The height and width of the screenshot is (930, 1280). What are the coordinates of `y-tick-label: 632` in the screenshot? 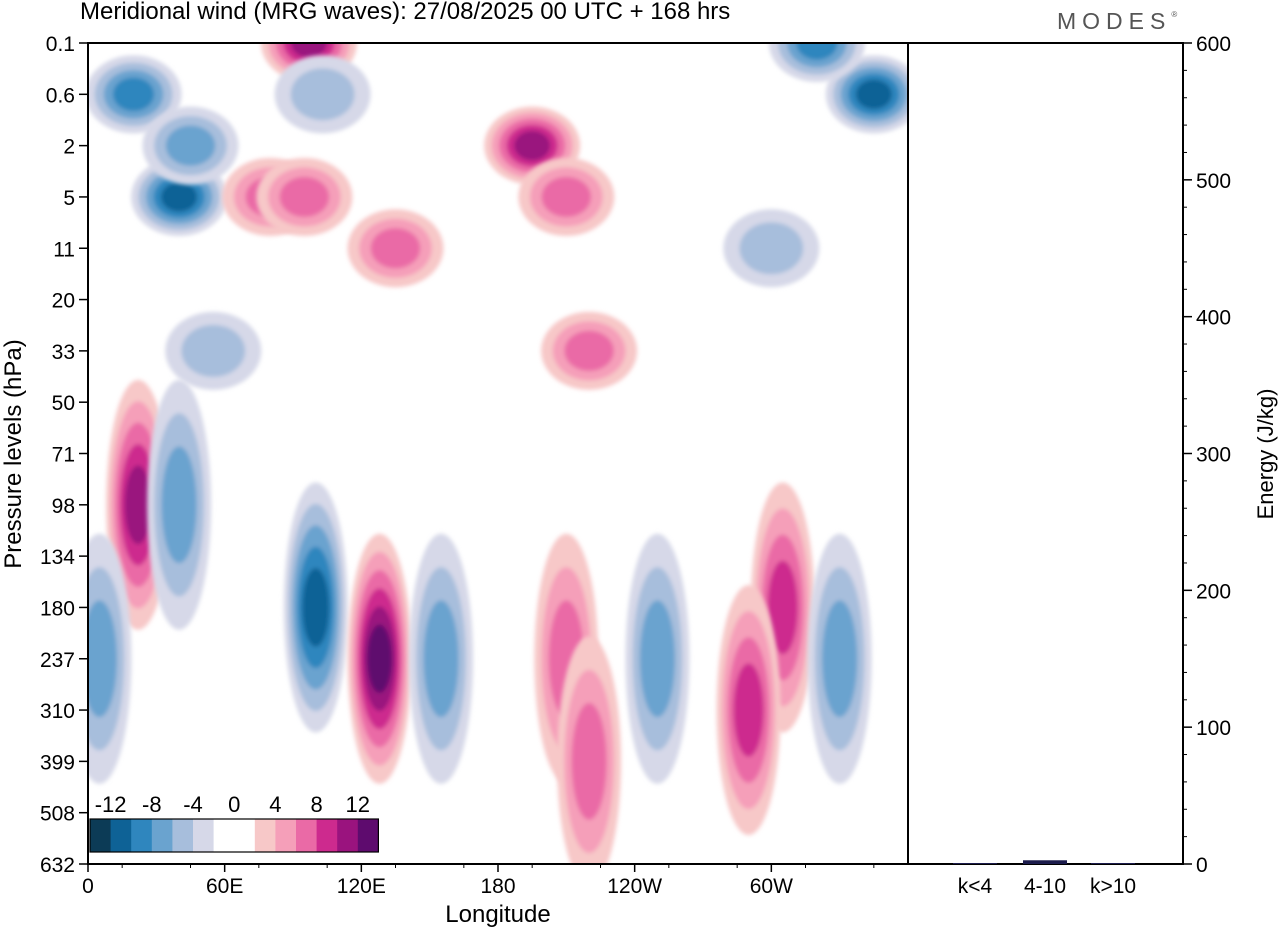 It's located at (57, 865).